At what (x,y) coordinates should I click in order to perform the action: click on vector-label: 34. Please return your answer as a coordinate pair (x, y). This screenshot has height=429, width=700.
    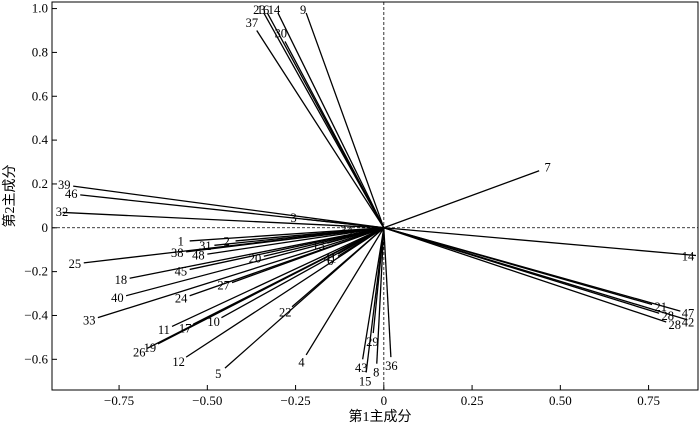
    Looking at the image, I should click on (346, 231).